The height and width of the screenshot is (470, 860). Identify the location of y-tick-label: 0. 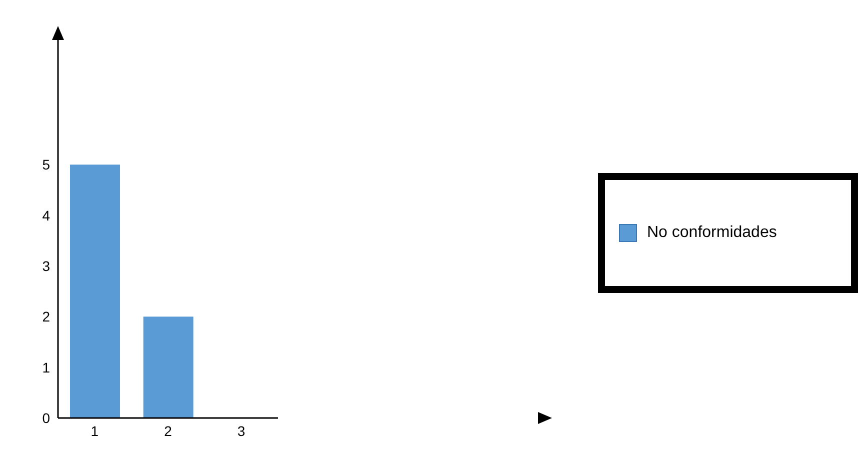
(46, 418).